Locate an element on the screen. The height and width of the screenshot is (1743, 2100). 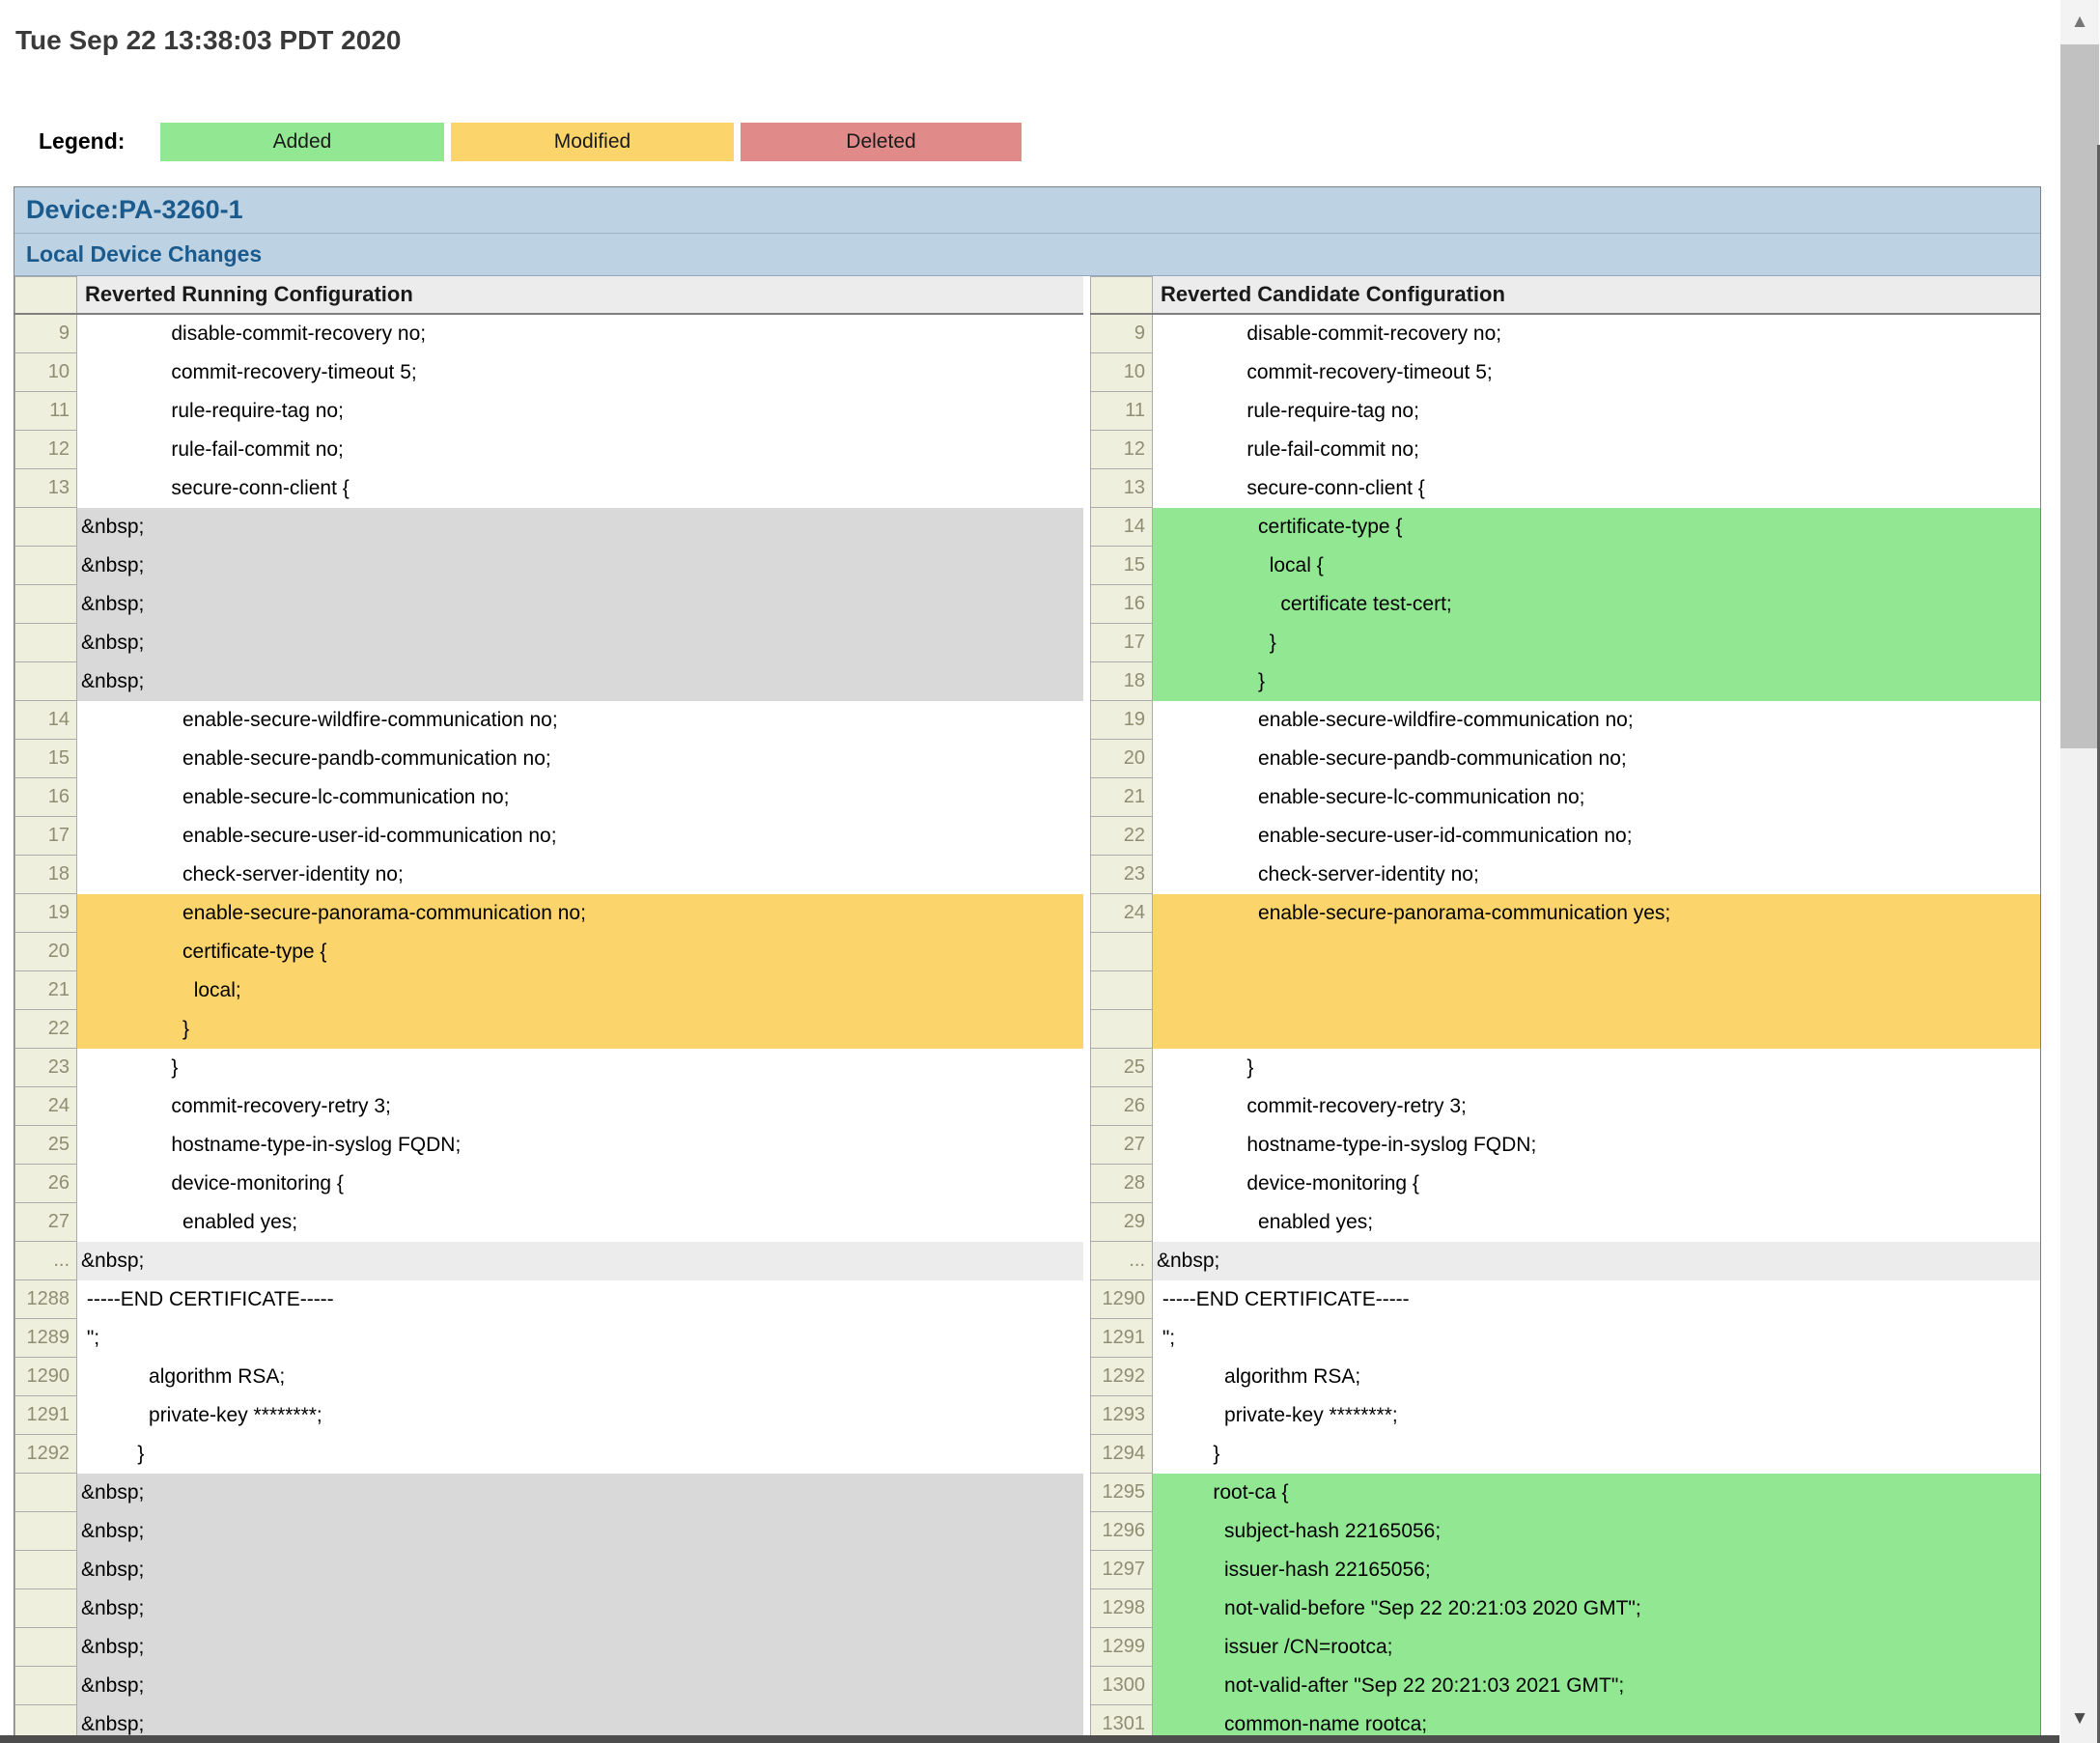
config-row: 21 enable-secure-lc-communication no; is located at coordinates (1565, 797).